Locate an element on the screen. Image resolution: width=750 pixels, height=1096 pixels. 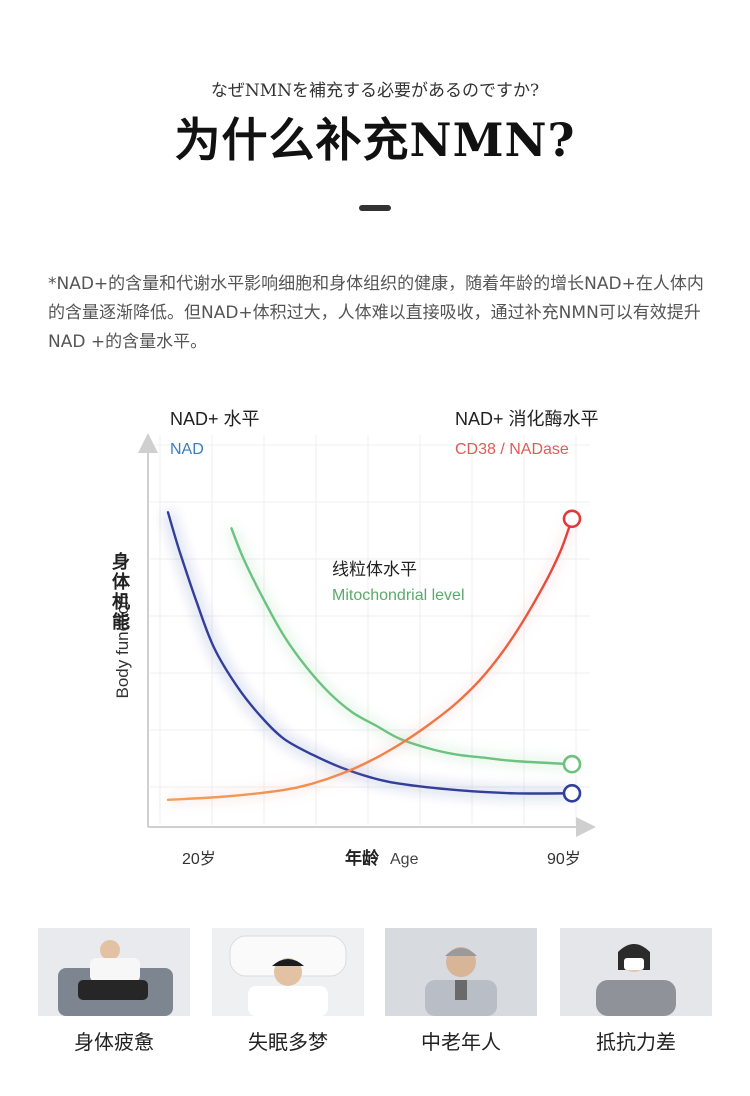
photo-label-2: 失眠多梦 is located at coordinates (288, 1042).